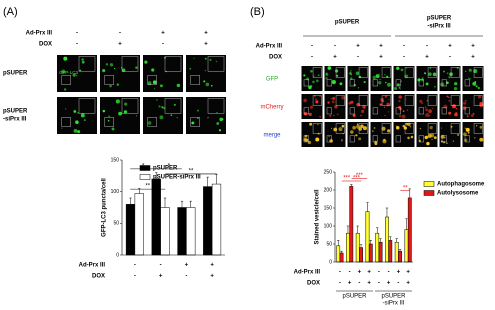 The image size is (495, 310). What do you see at coordinates (115, 160) in the screenshot?
I see `y-tick-label: 150` at bounding box center [115, 160].